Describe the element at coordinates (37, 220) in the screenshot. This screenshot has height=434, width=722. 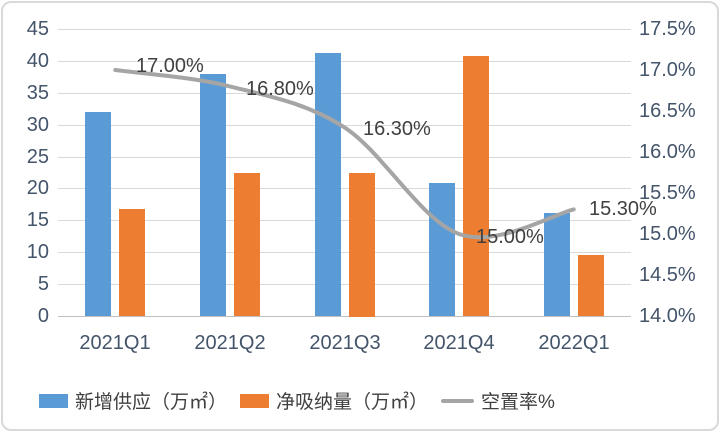
I see `y-axis-tick-label: 15` at that location.